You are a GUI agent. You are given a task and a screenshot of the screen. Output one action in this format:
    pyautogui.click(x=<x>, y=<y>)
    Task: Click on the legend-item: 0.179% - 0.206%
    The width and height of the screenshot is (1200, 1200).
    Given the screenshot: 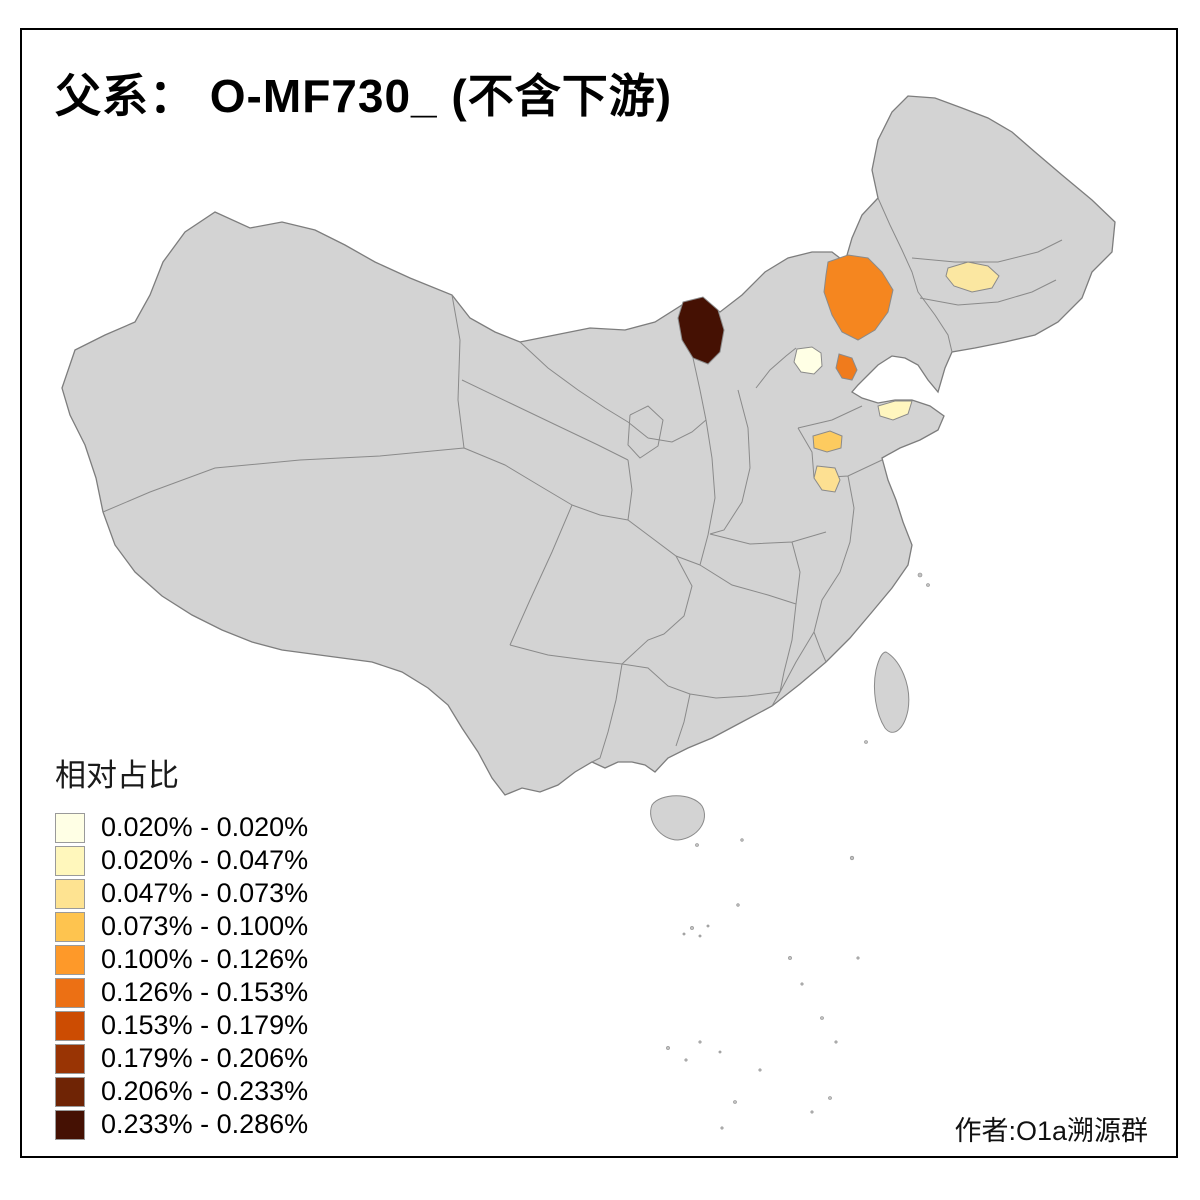 What is the action you would take?
    pyautogui.click(x=181, y=1058)
    